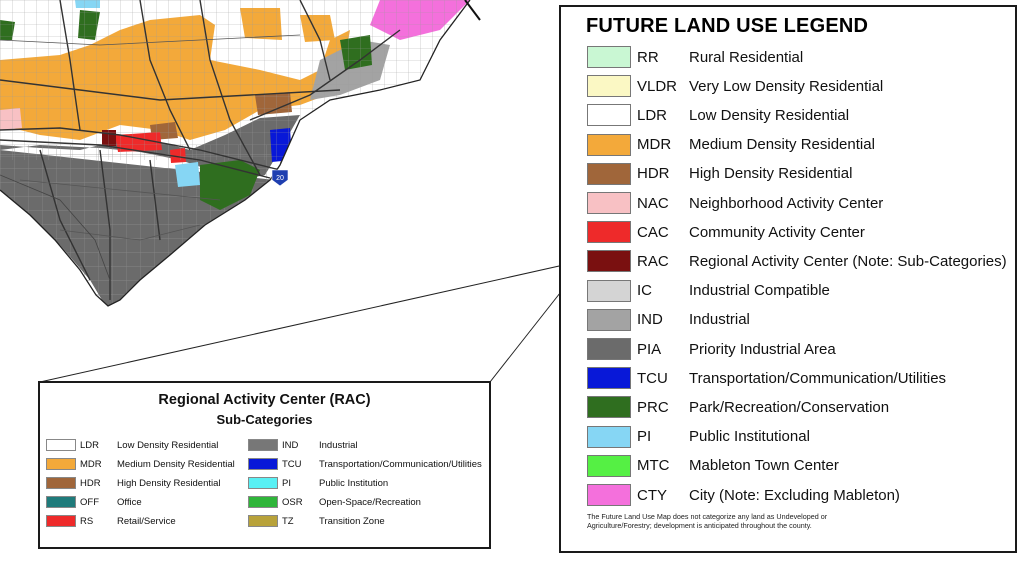  I want to click on legend-code: PIA, so click(649, 349).